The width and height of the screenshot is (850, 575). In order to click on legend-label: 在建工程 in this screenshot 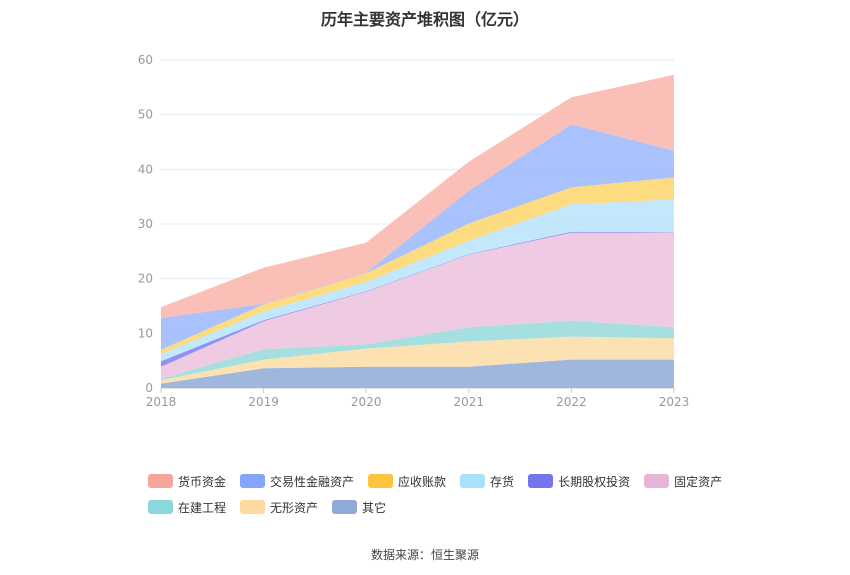, I will do `click(202, 507)`.